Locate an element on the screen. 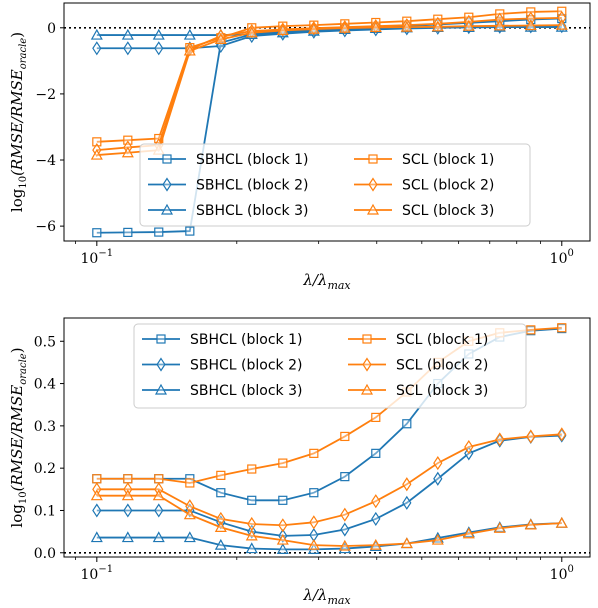  legend-item: SBHCL (block 3) is located at coordinates (228, 211).